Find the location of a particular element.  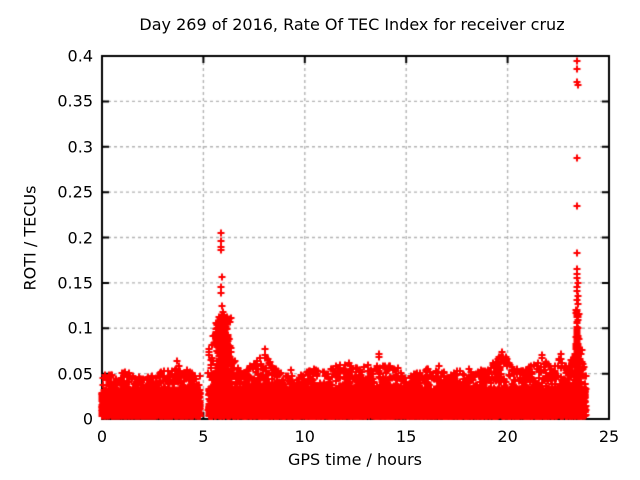

x-tick-label: 0 is located at coordinates (102, 436).